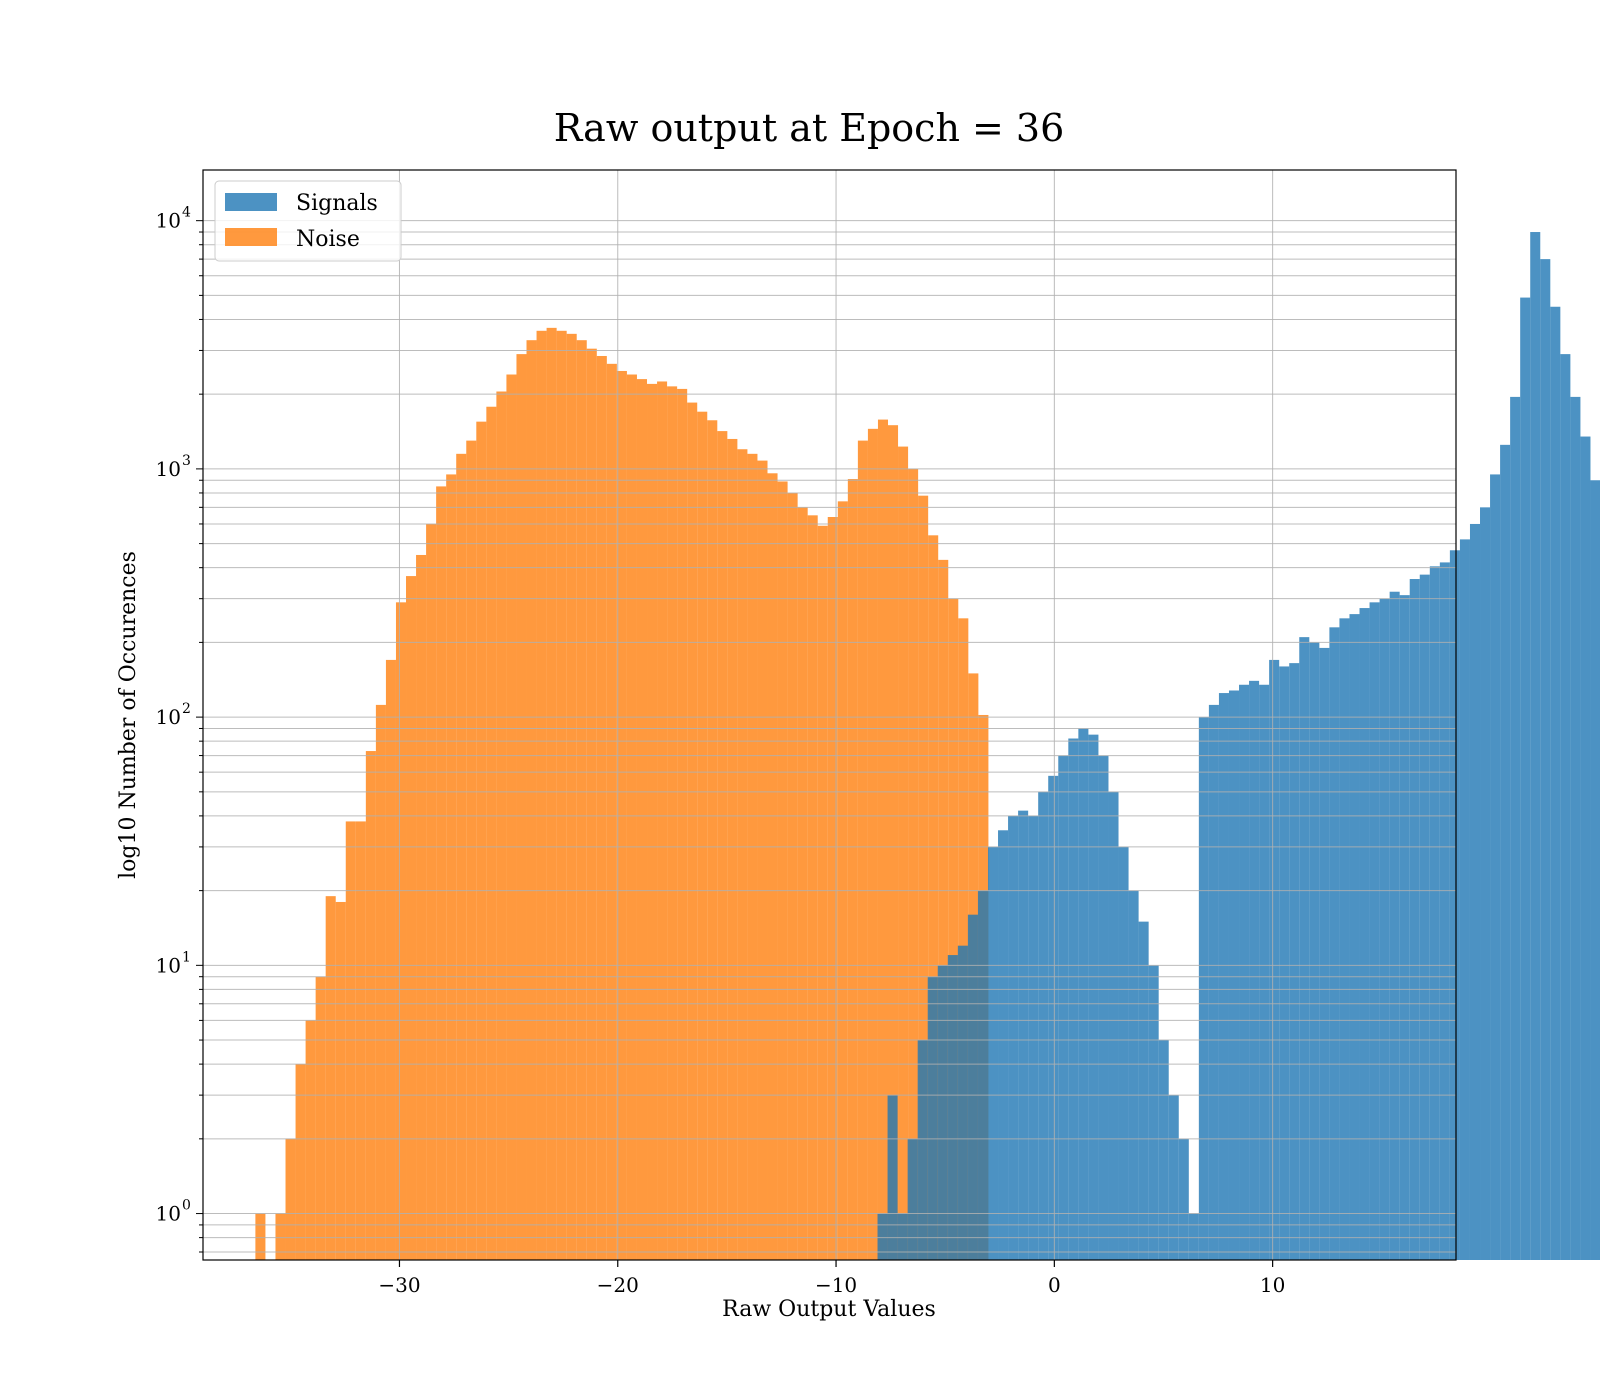 This screenshot has width=1600, height=1400. What do you see at coordinates (186, 213) in the screenshot?
I see `y-tick-exponent: 4` at bounding box center [186, 213].